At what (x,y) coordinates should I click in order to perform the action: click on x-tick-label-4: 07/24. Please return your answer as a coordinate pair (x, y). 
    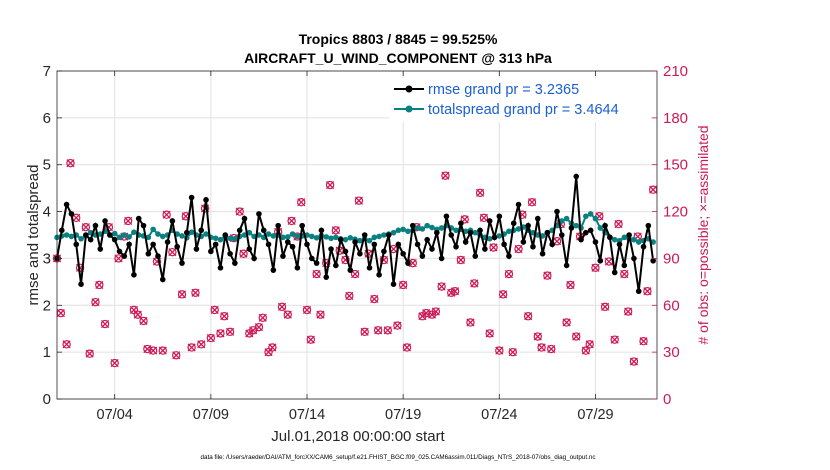
    Looking at the image, I should click on (499, 415).